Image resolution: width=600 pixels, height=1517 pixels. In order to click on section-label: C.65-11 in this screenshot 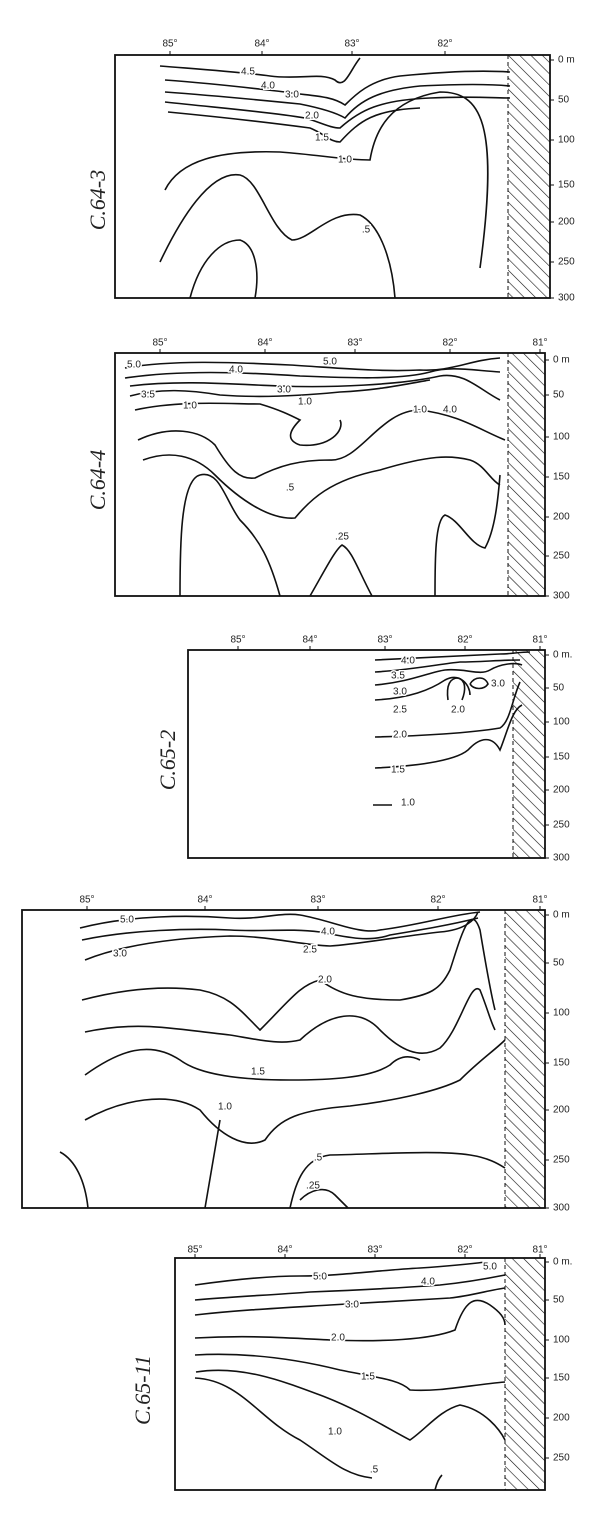, I will do `click(142, 1390)`.